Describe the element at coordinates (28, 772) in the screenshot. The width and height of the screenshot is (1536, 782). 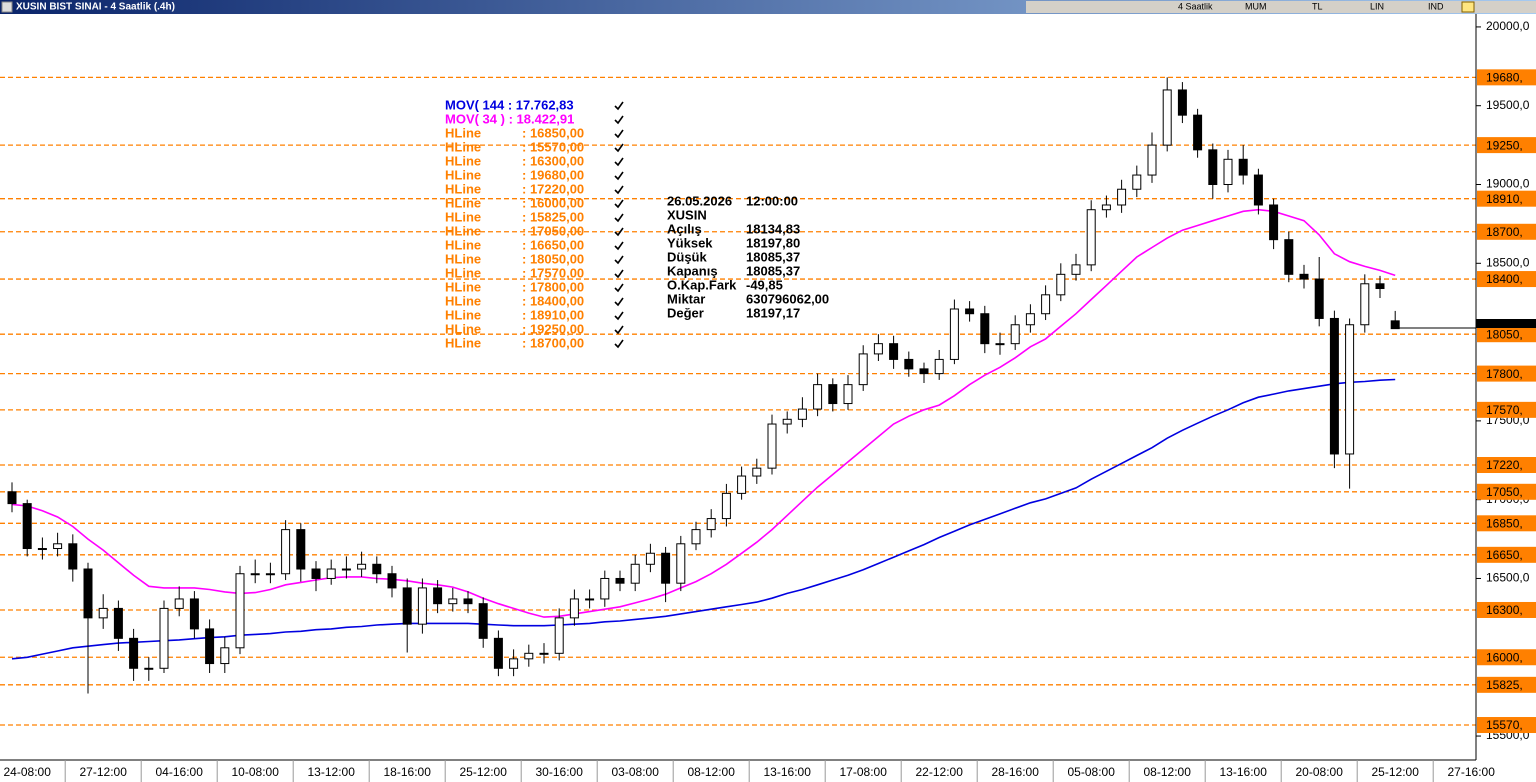
I see `x-tick-label: 24-08:00` at that location.